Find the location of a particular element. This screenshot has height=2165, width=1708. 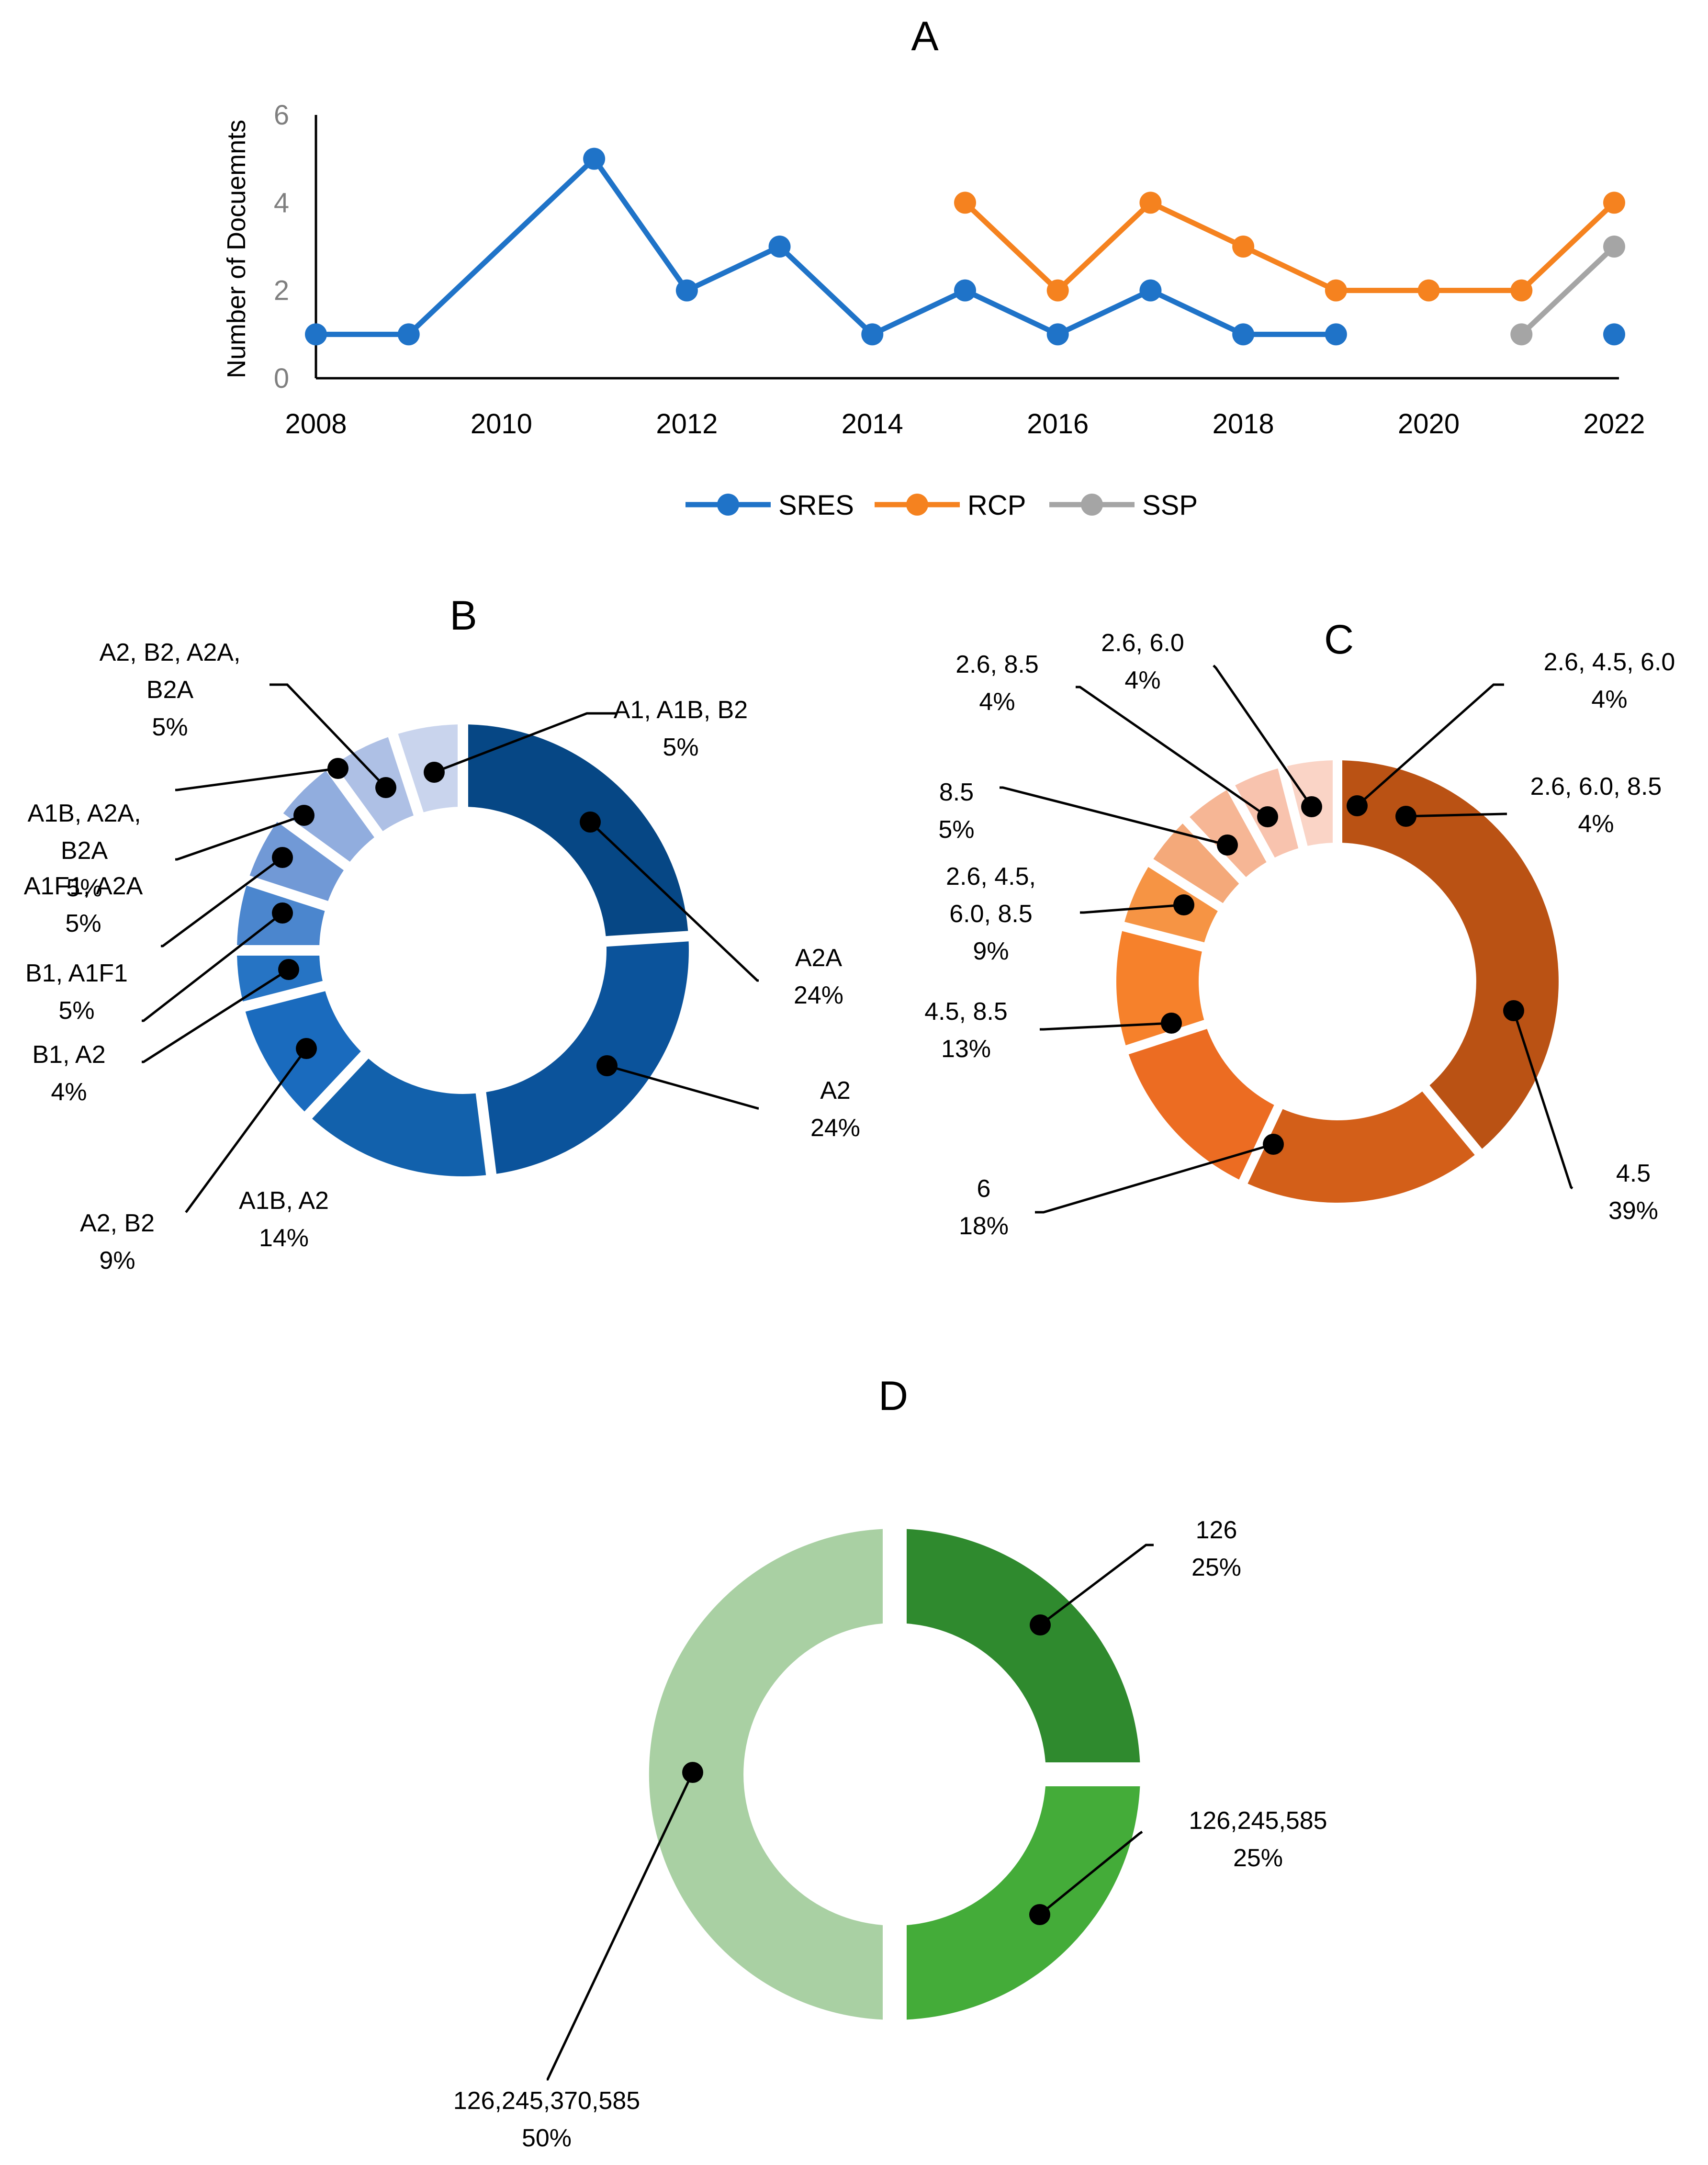

slice-percent-2-6-4-5-6-0-8-5: 9% is located at coordinates (991, 951).